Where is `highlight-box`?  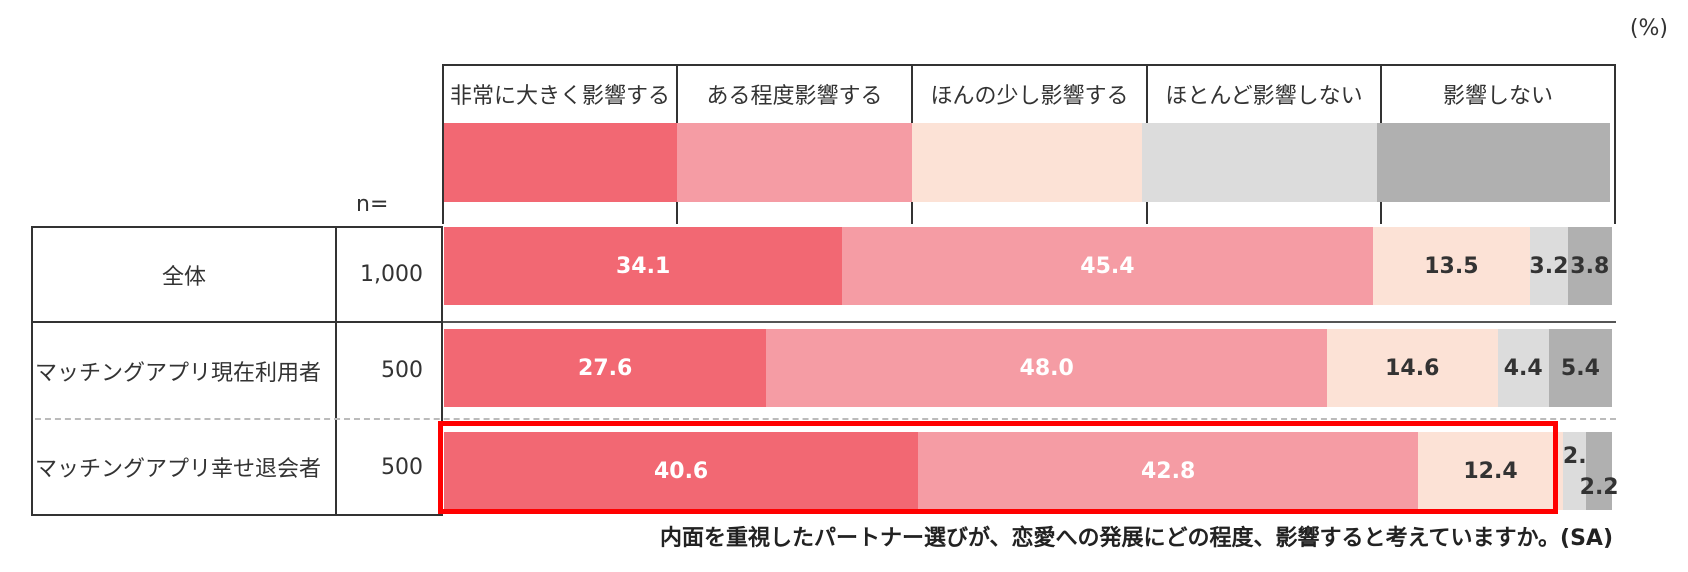
highlight-box is located at coordinates (998, 467).